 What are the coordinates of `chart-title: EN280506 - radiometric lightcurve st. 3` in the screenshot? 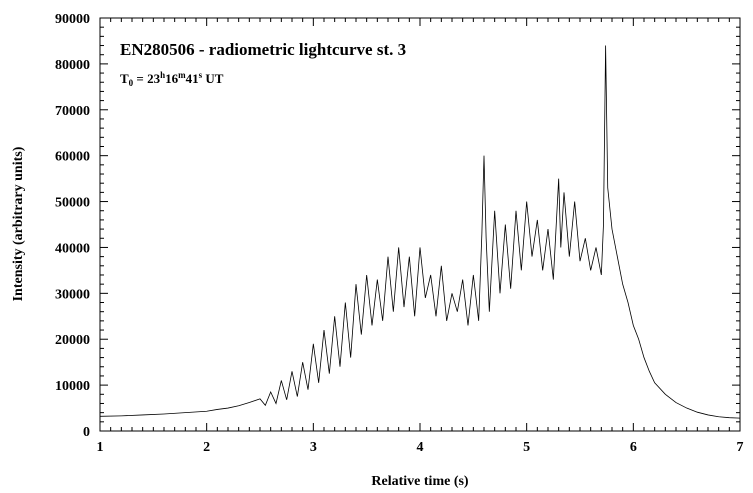 It's located at (263, 49).